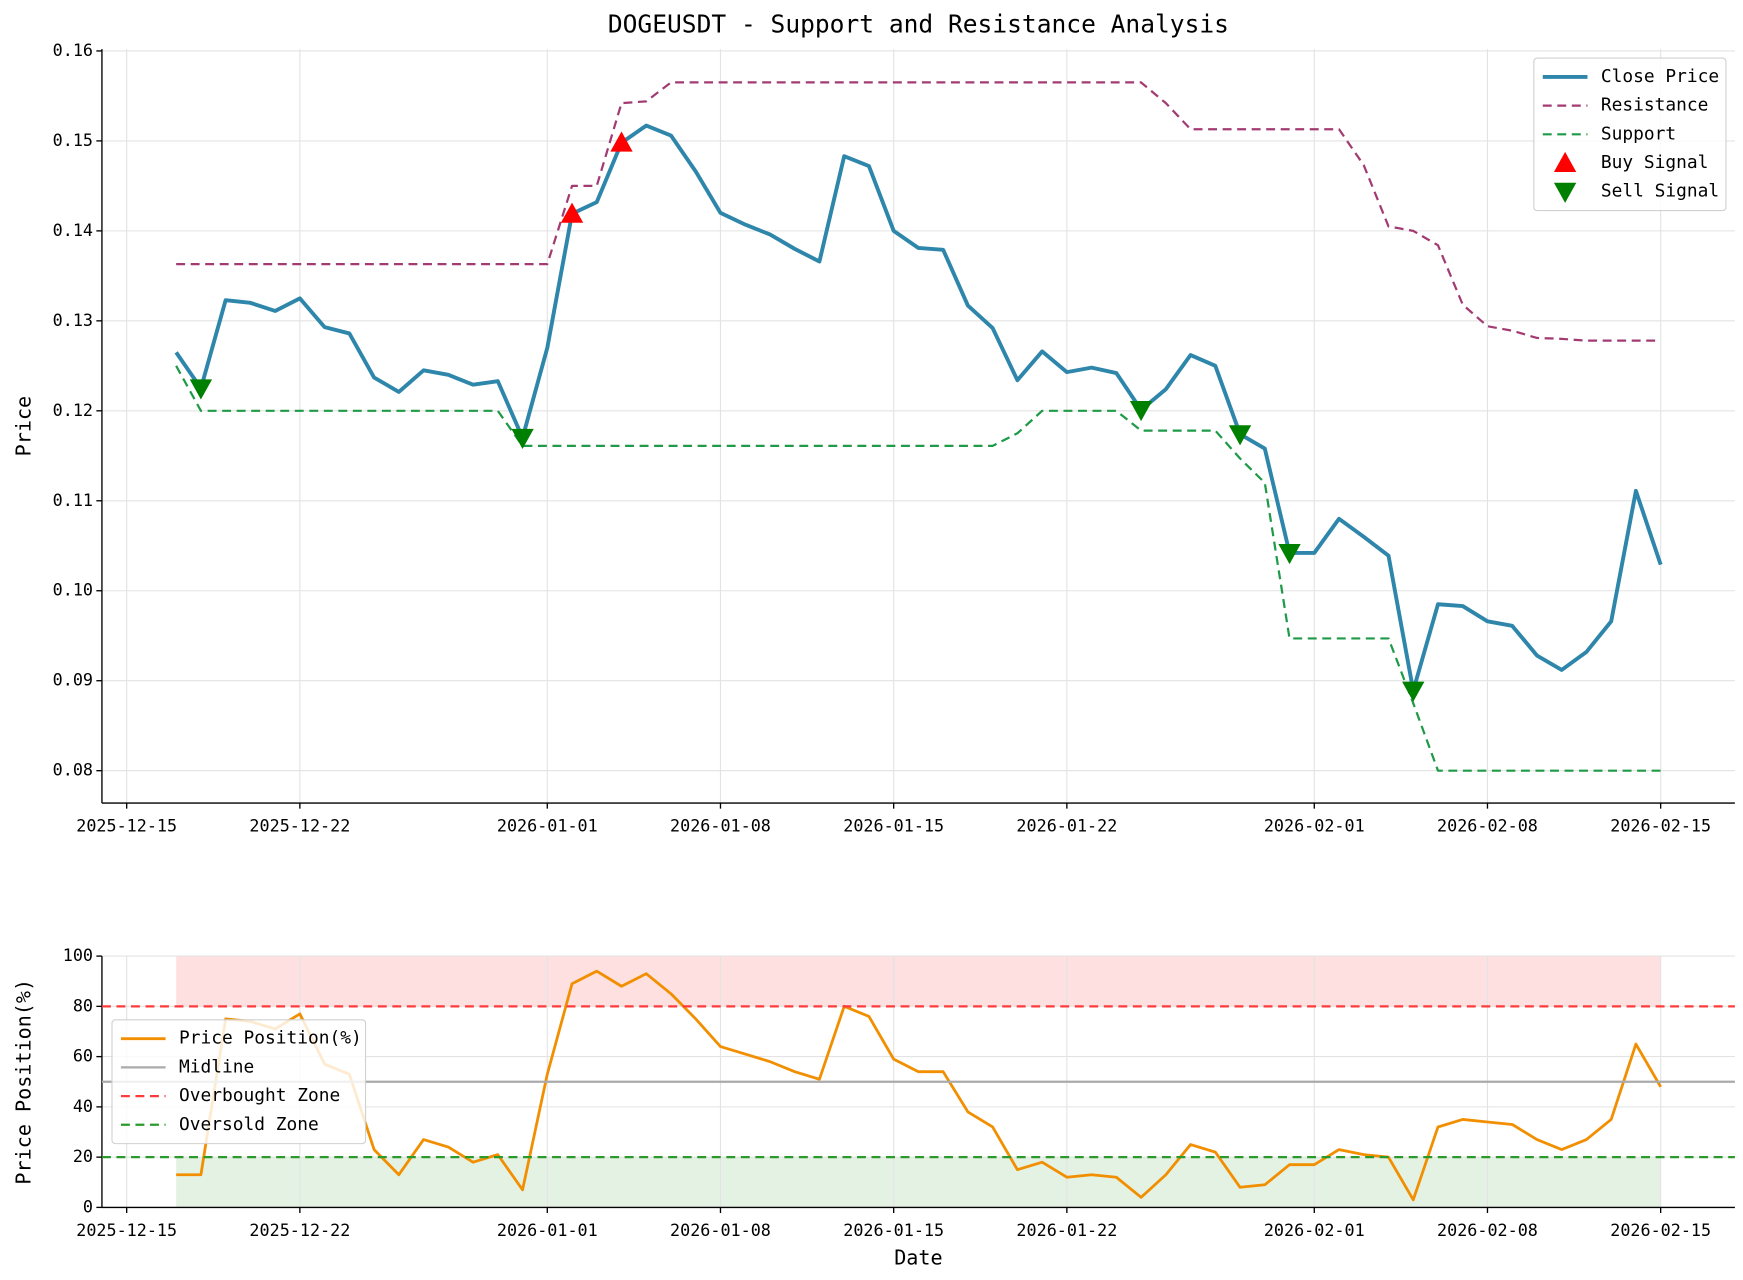  What do you see at coordinates (1638, 133) in the screenshot?
I see `legend-label: Support` at bounding box center [1638, 133].